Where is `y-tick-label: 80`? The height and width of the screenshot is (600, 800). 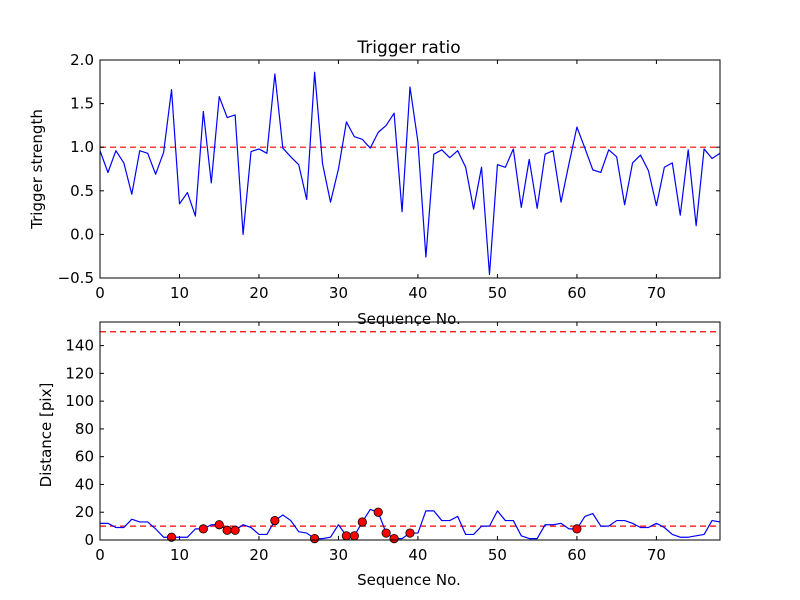
y-tick-label: 80 is located at coordinates (84, 429).